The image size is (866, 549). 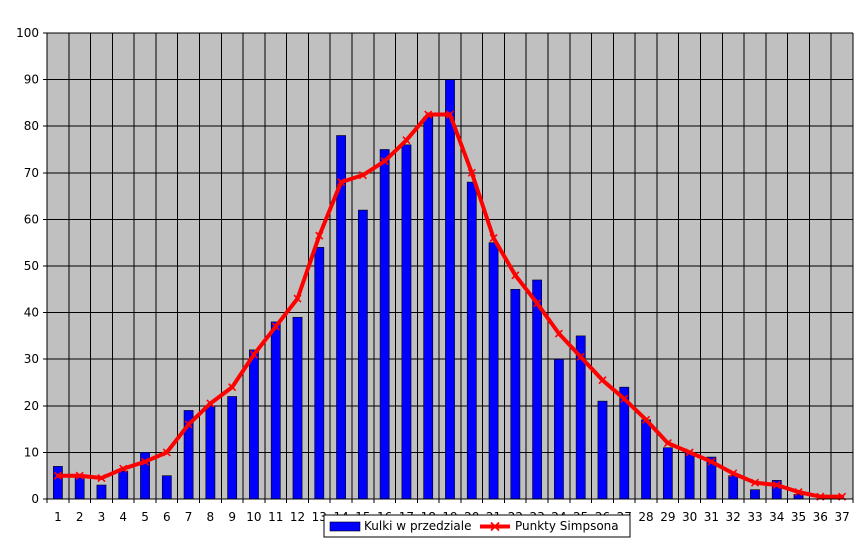 I want to click on x-tick-label: 36, so click(x=820, y=517).